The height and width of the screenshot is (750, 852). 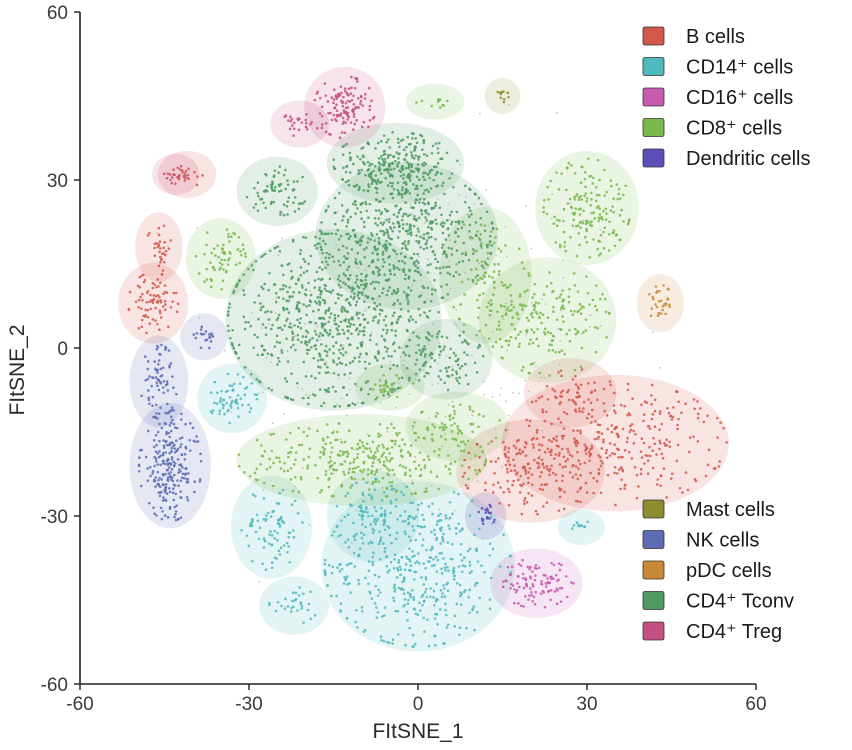 I want to click on point-cd16-cells, so click(x=539, y=568).